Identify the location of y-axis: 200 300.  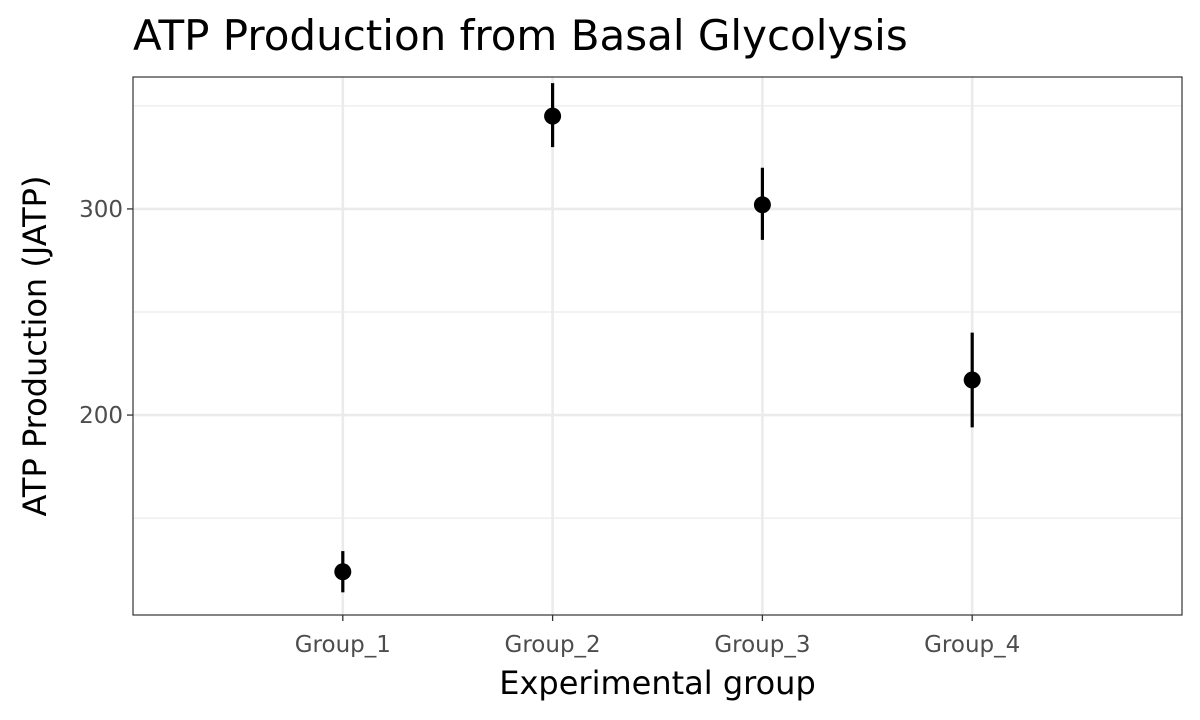
(106, 313).